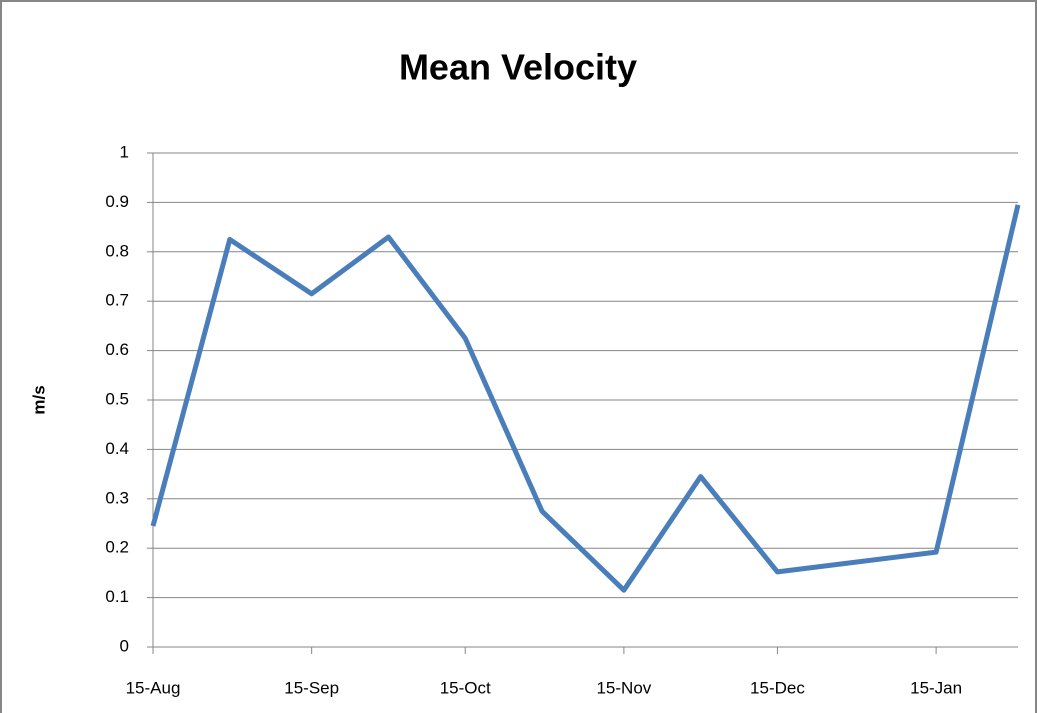  What do you see at coordinates (117, 398) in the screenshot?
I see `y-tick-label: 0.5` at bounding box center [117, 398].